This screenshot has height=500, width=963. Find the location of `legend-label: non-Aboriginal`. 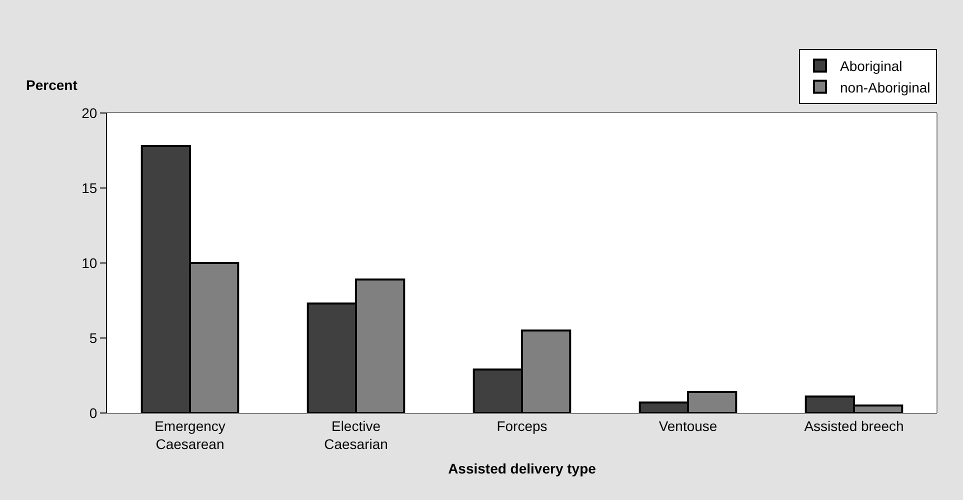

legend-label: non-Aboriginal is located at coordinates (885, 87).